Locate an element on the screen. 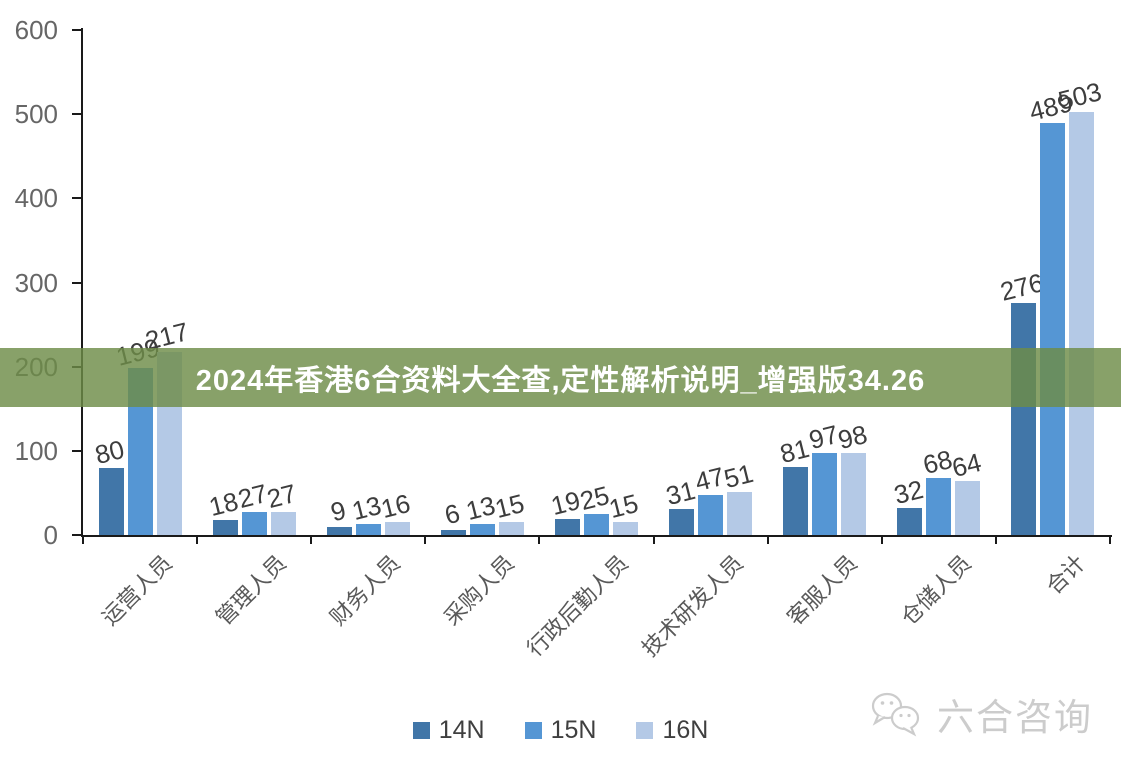 This screenshot has height=757, width=1121. y-axis-tick-label: 100 is located at coordinates (36, 450).